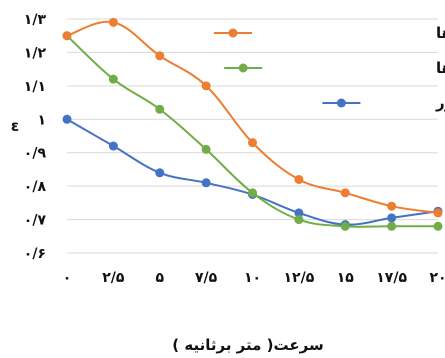 Image resolution: width=445 pixels, height=358 pixels. Describe the element at coordinates (206, 278) in the screenshot. I see `x-tick-label: ۷/۵` at that location.